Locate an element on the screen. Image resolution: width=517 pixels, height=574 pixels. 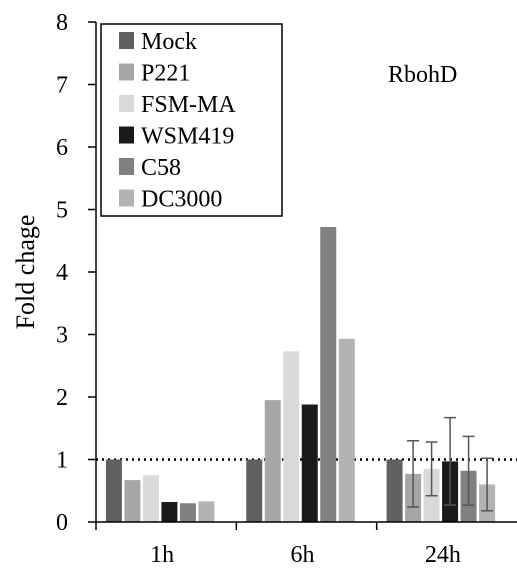
legend: Mock P221 FSM-MA WSM419 C58 DC3000 is located at coordinates (191, 120).